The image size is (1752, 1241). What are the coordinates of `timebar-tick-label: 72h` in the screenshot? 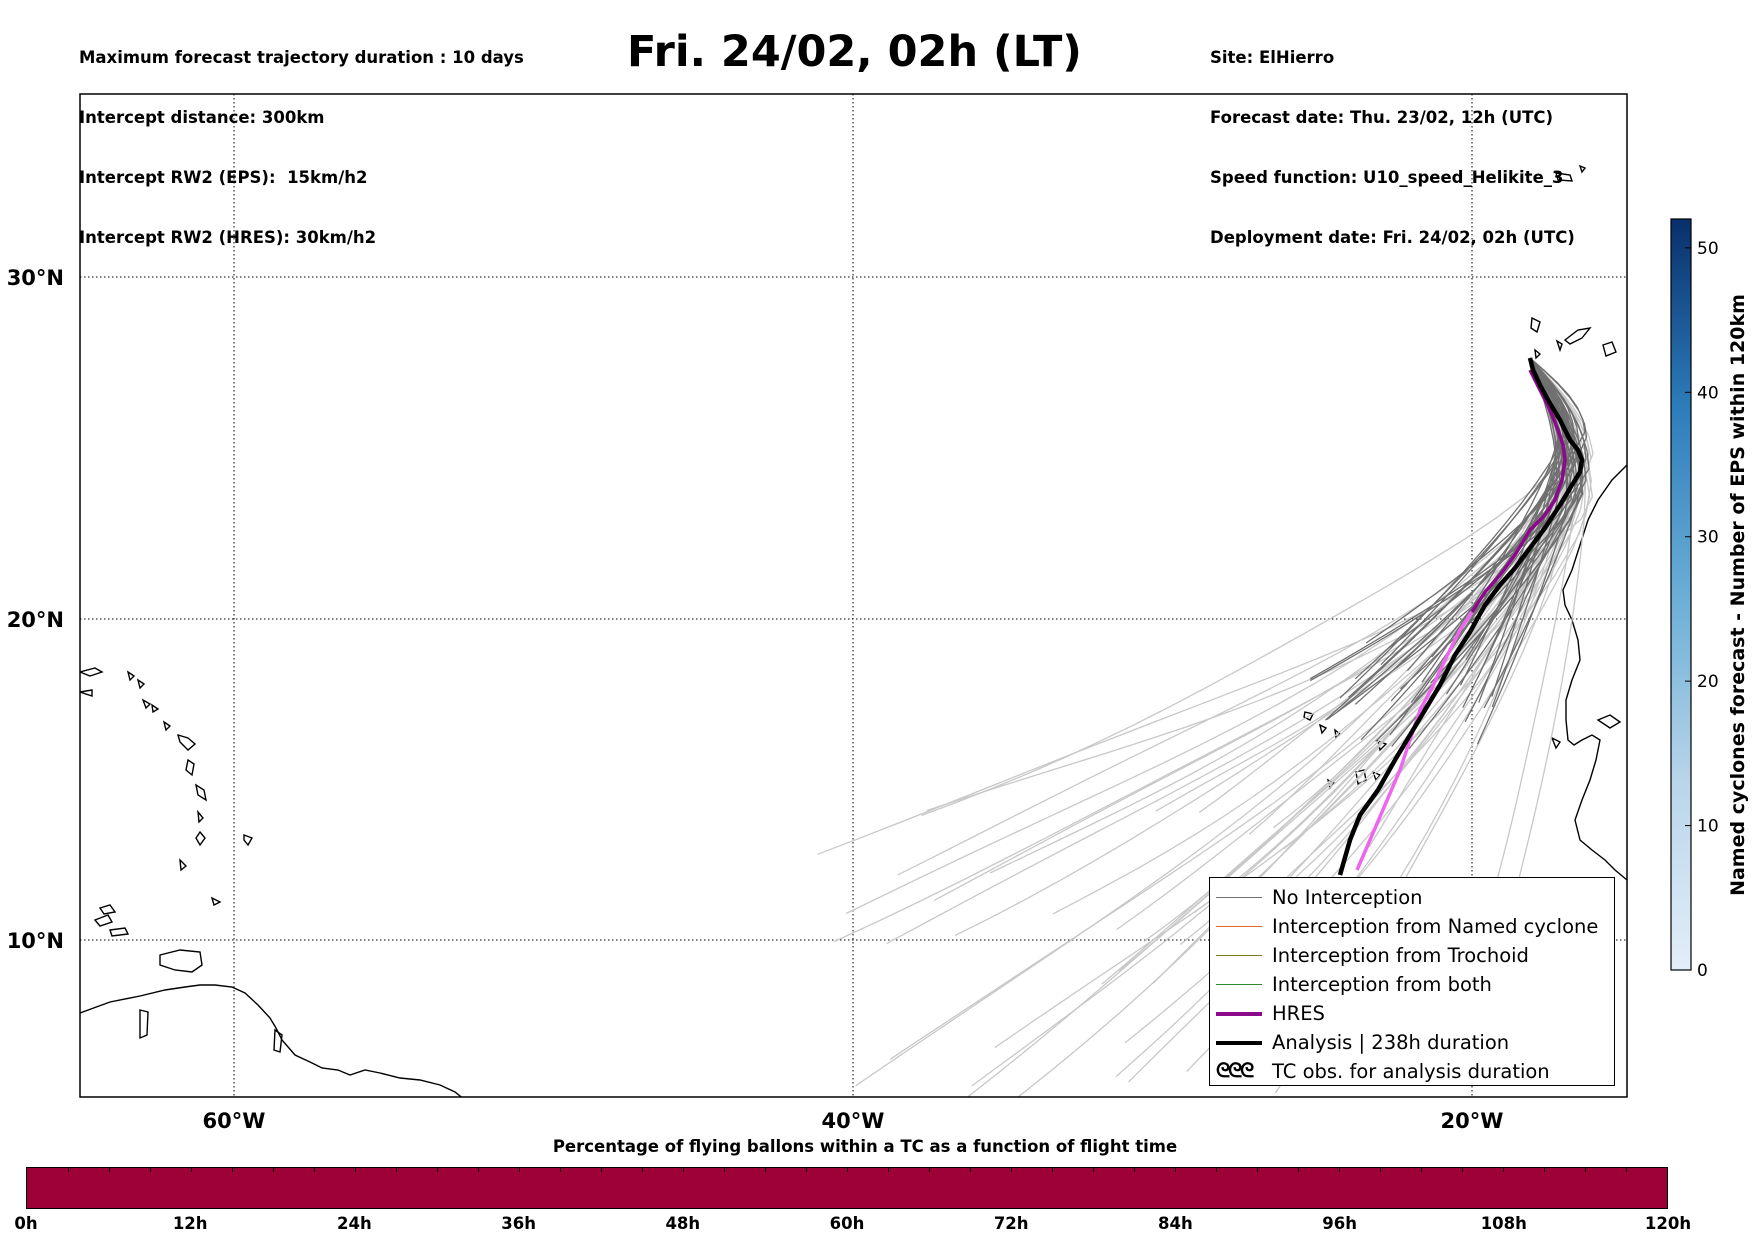 It's located at (1011, 1223).